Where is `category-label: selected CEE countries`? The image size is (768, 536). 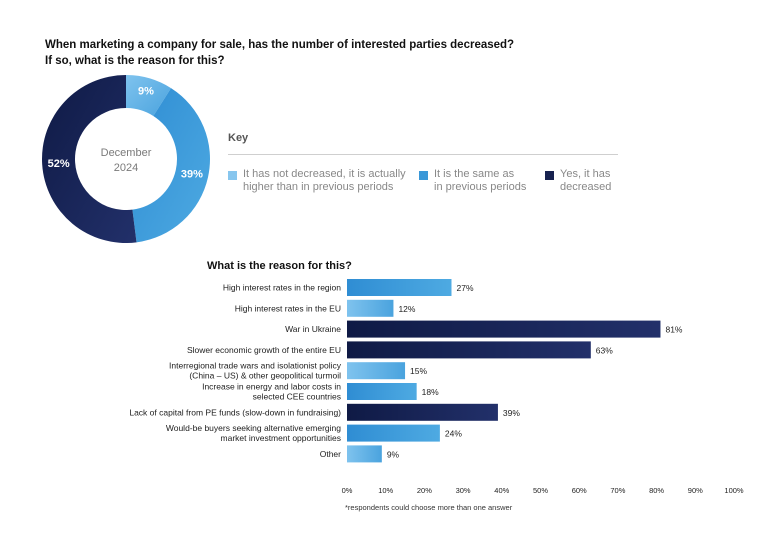
category-label: selected CEE countries is located at coordinates (297, 397).